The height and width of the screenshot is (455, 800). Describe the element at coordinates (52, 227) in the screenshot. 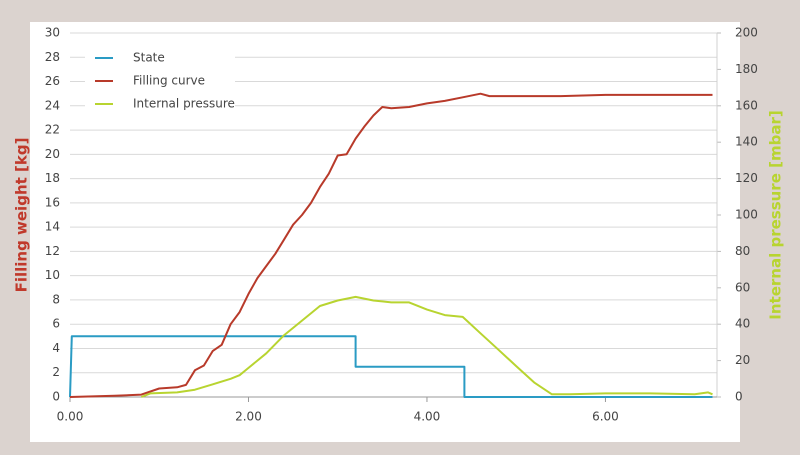

I see `y-tick-label: 14` at that location.